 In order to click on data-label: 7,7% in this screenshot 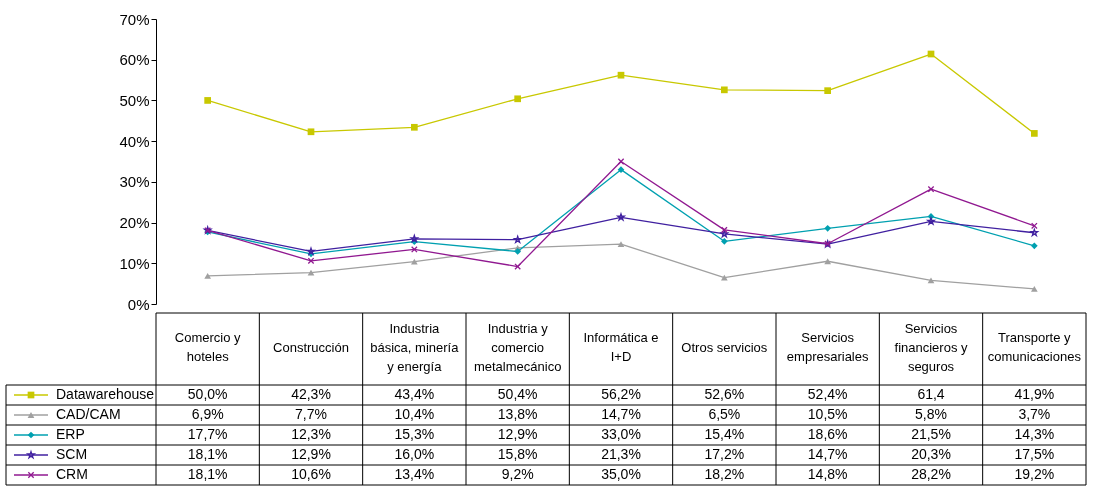, I will do `click(311, 414)`.